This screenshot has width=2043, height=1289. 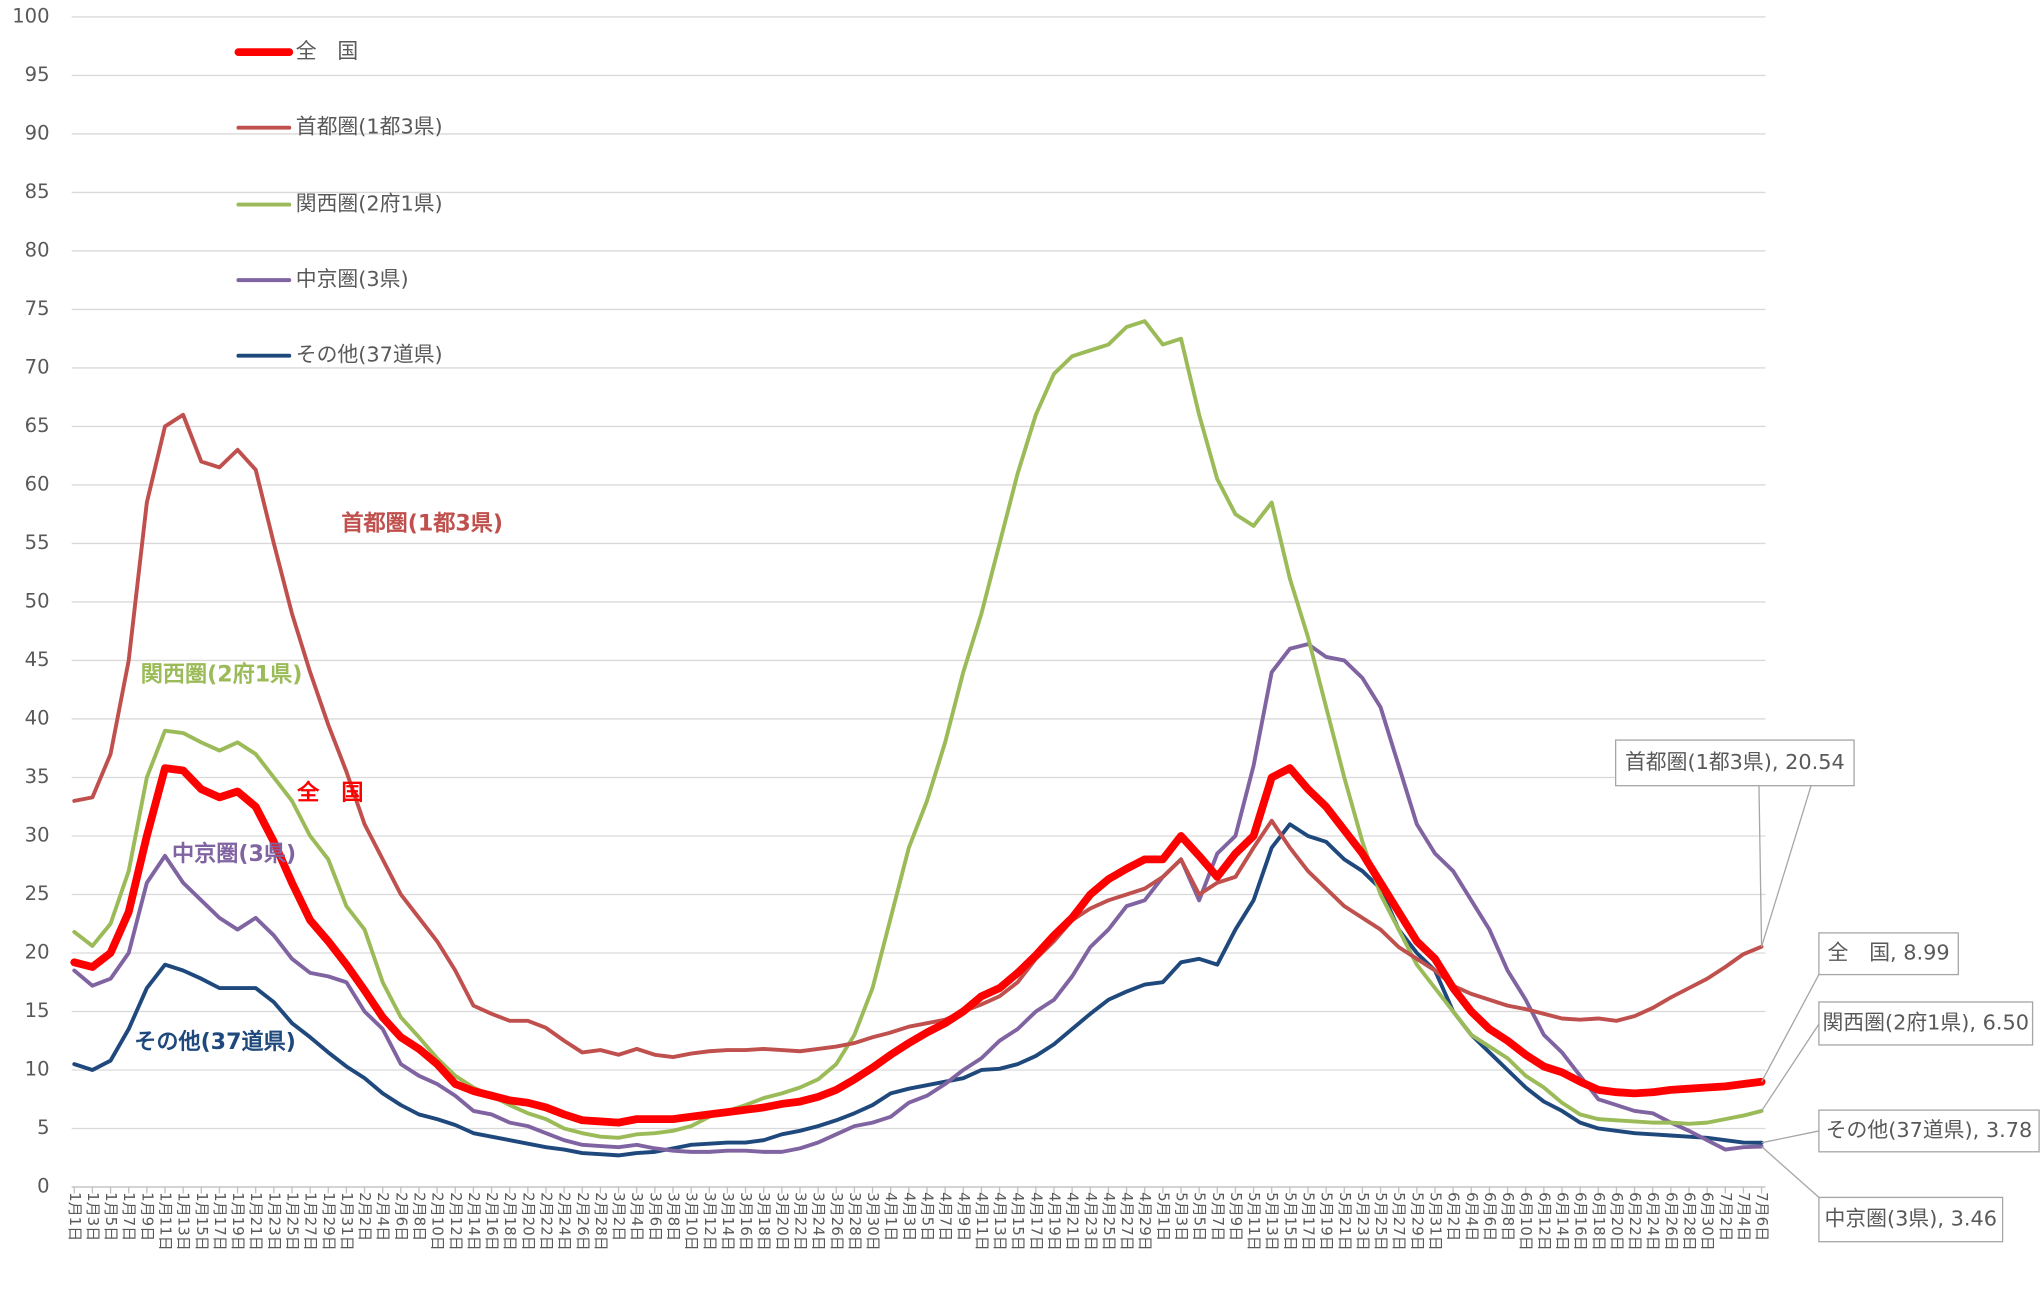 I want to click on series-label: 全 国, so click(x=329, y=793).